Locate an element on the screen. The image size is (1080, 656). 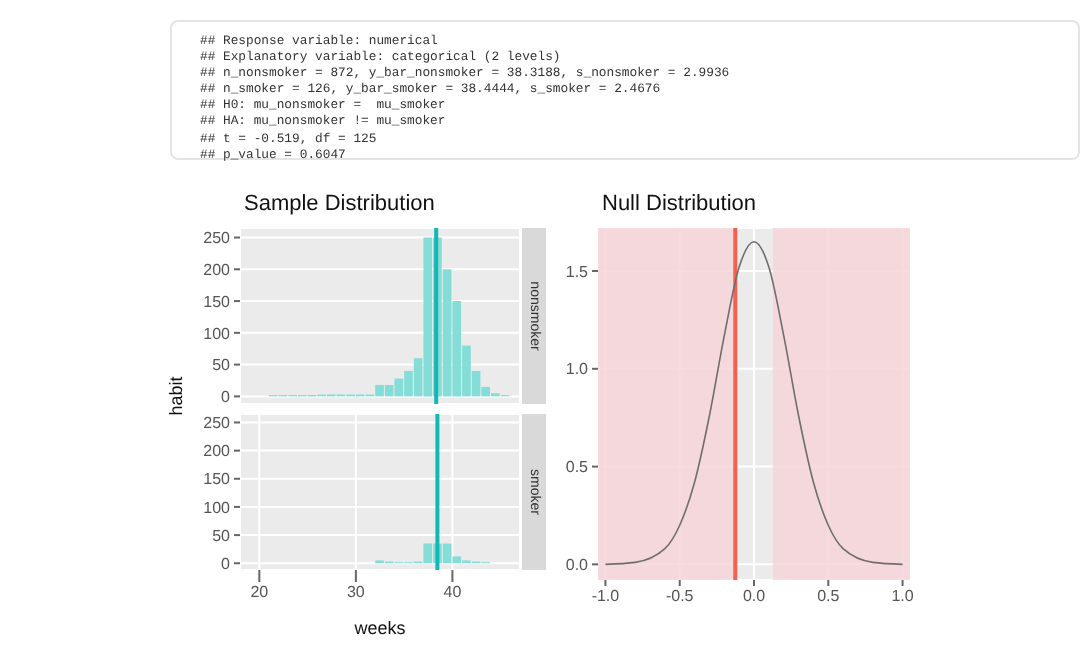
x-tick-label: -1.0 is located at coordinates (606, 596).